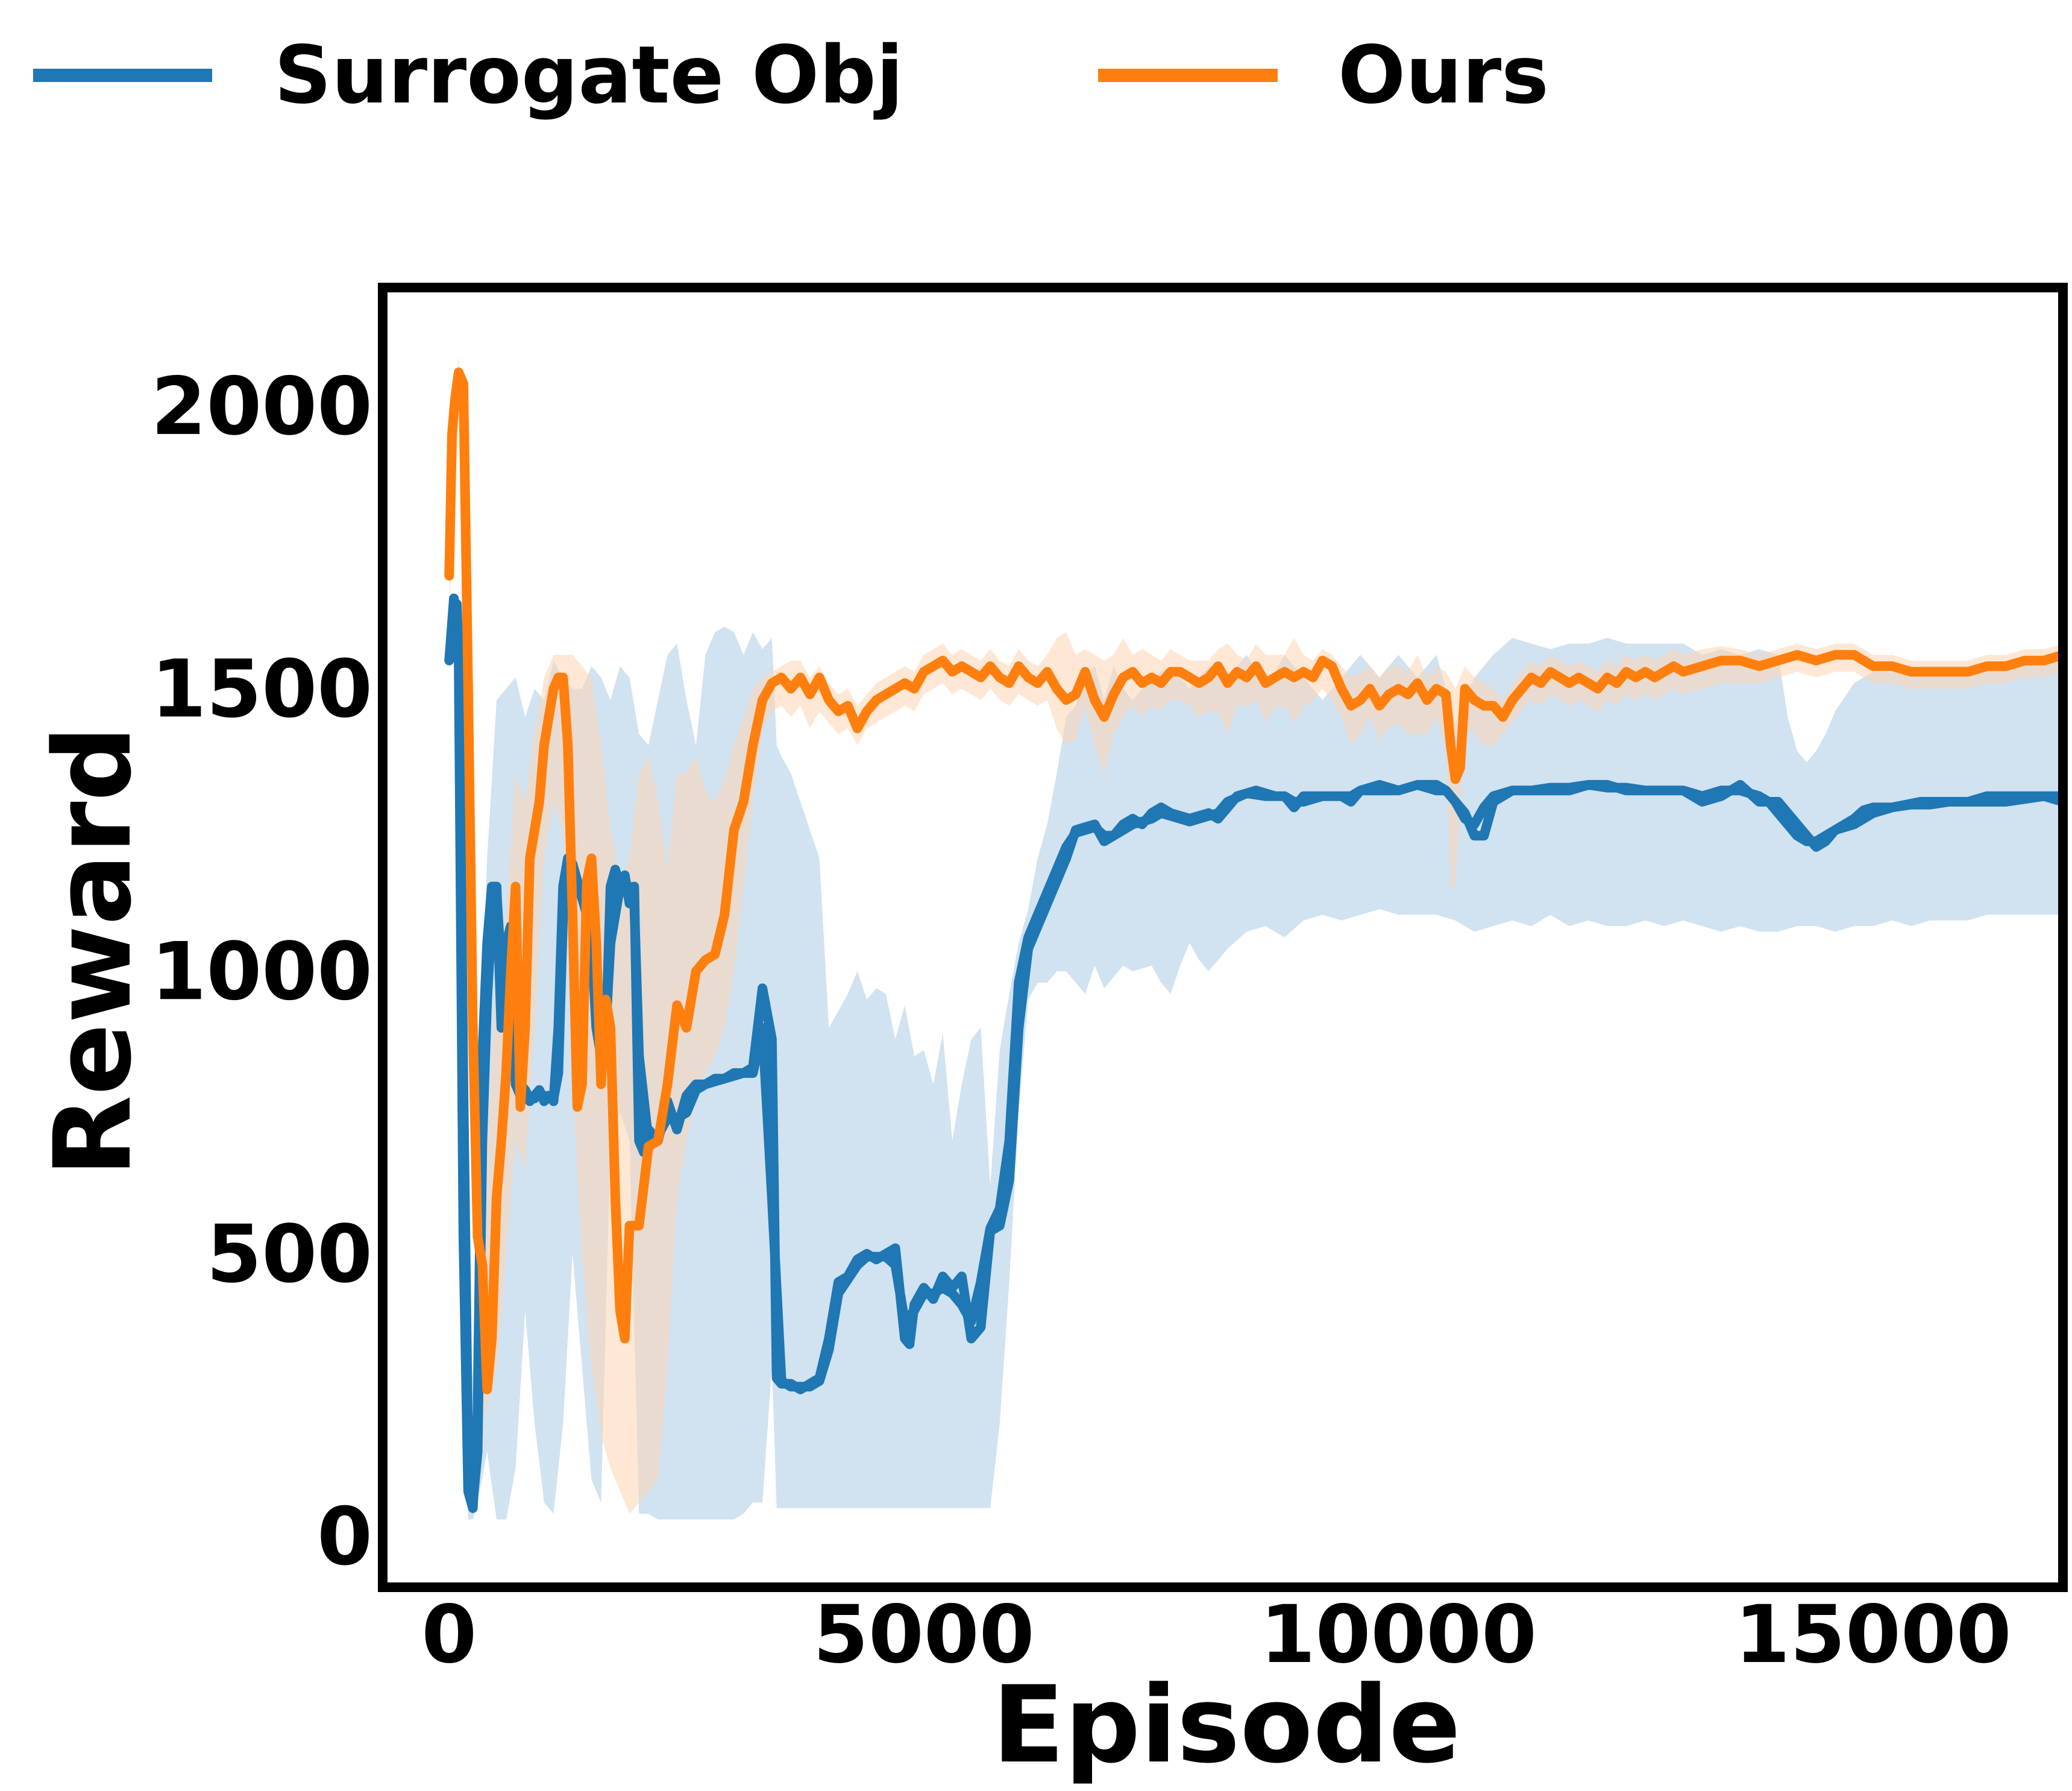 The width and height of the screenshot is (2072, 1791). Describe the element at coordinates (449, 1634) in the screenshot. I see `x-tick-label: 0` at that location.